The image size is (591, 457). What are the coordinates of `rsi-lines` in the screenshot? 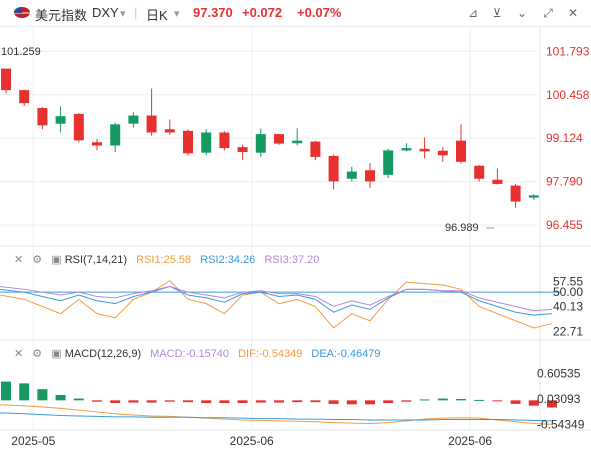 It's located at (276, 304).